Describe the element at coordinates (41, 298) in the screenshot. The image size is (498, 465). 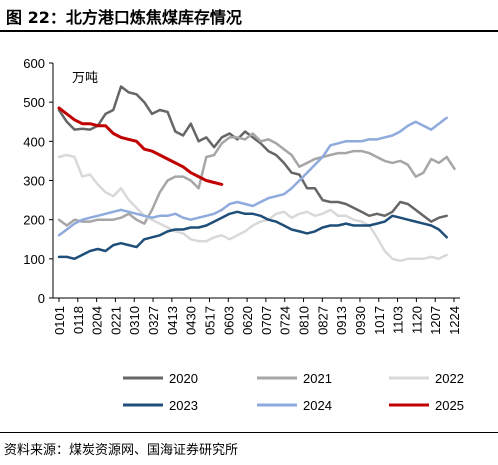
I see `y-tick-label: 0` at that location.